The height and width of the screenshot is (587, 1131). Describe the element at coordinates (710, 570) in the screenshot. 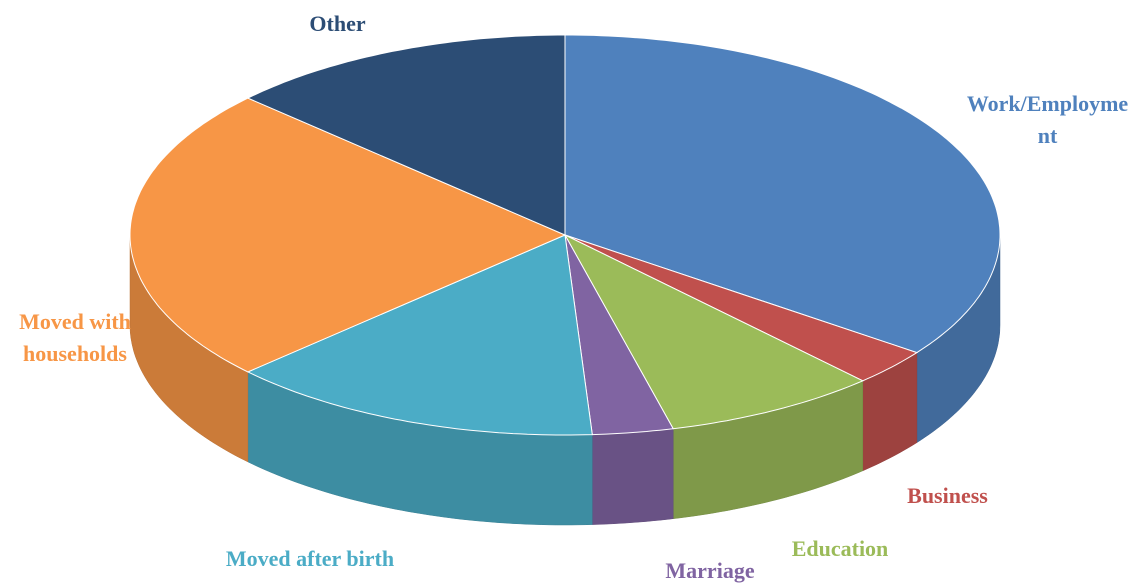

I see `slice-label: Marriage` at that location.